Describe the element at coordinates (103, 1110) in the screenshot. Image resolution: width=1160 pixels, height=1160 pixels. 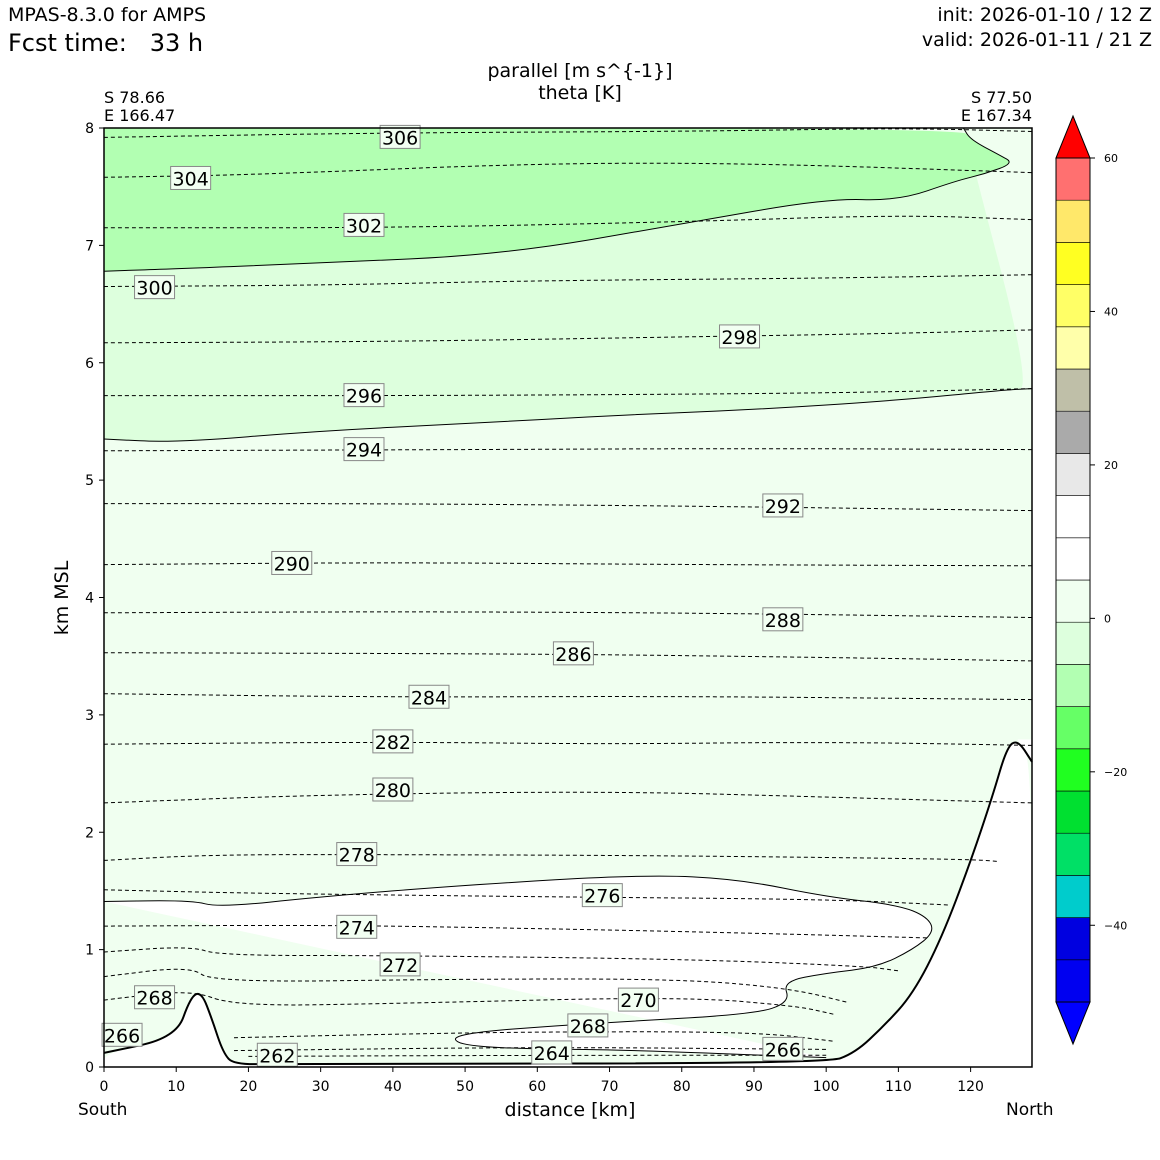
I see `south-label: South` at that location.